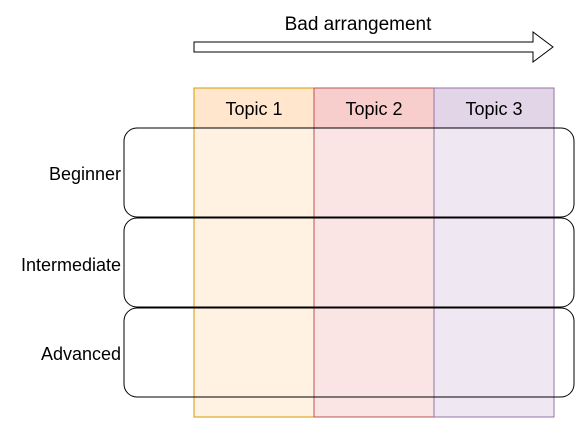  I want to click on topic-column-1-label: Topic 1, so click(253, 109).